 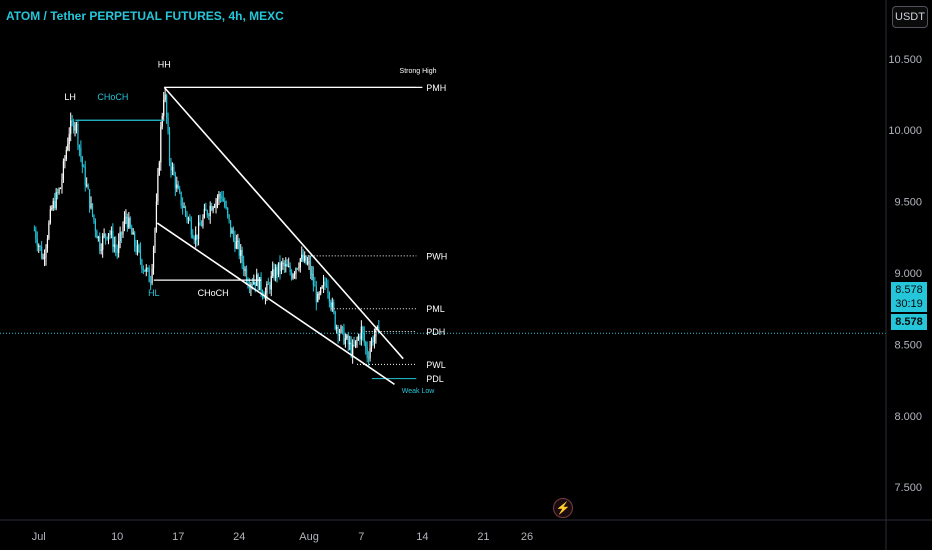 I want to click on y-tick-label: 8.000, so click(x=908, y=417).